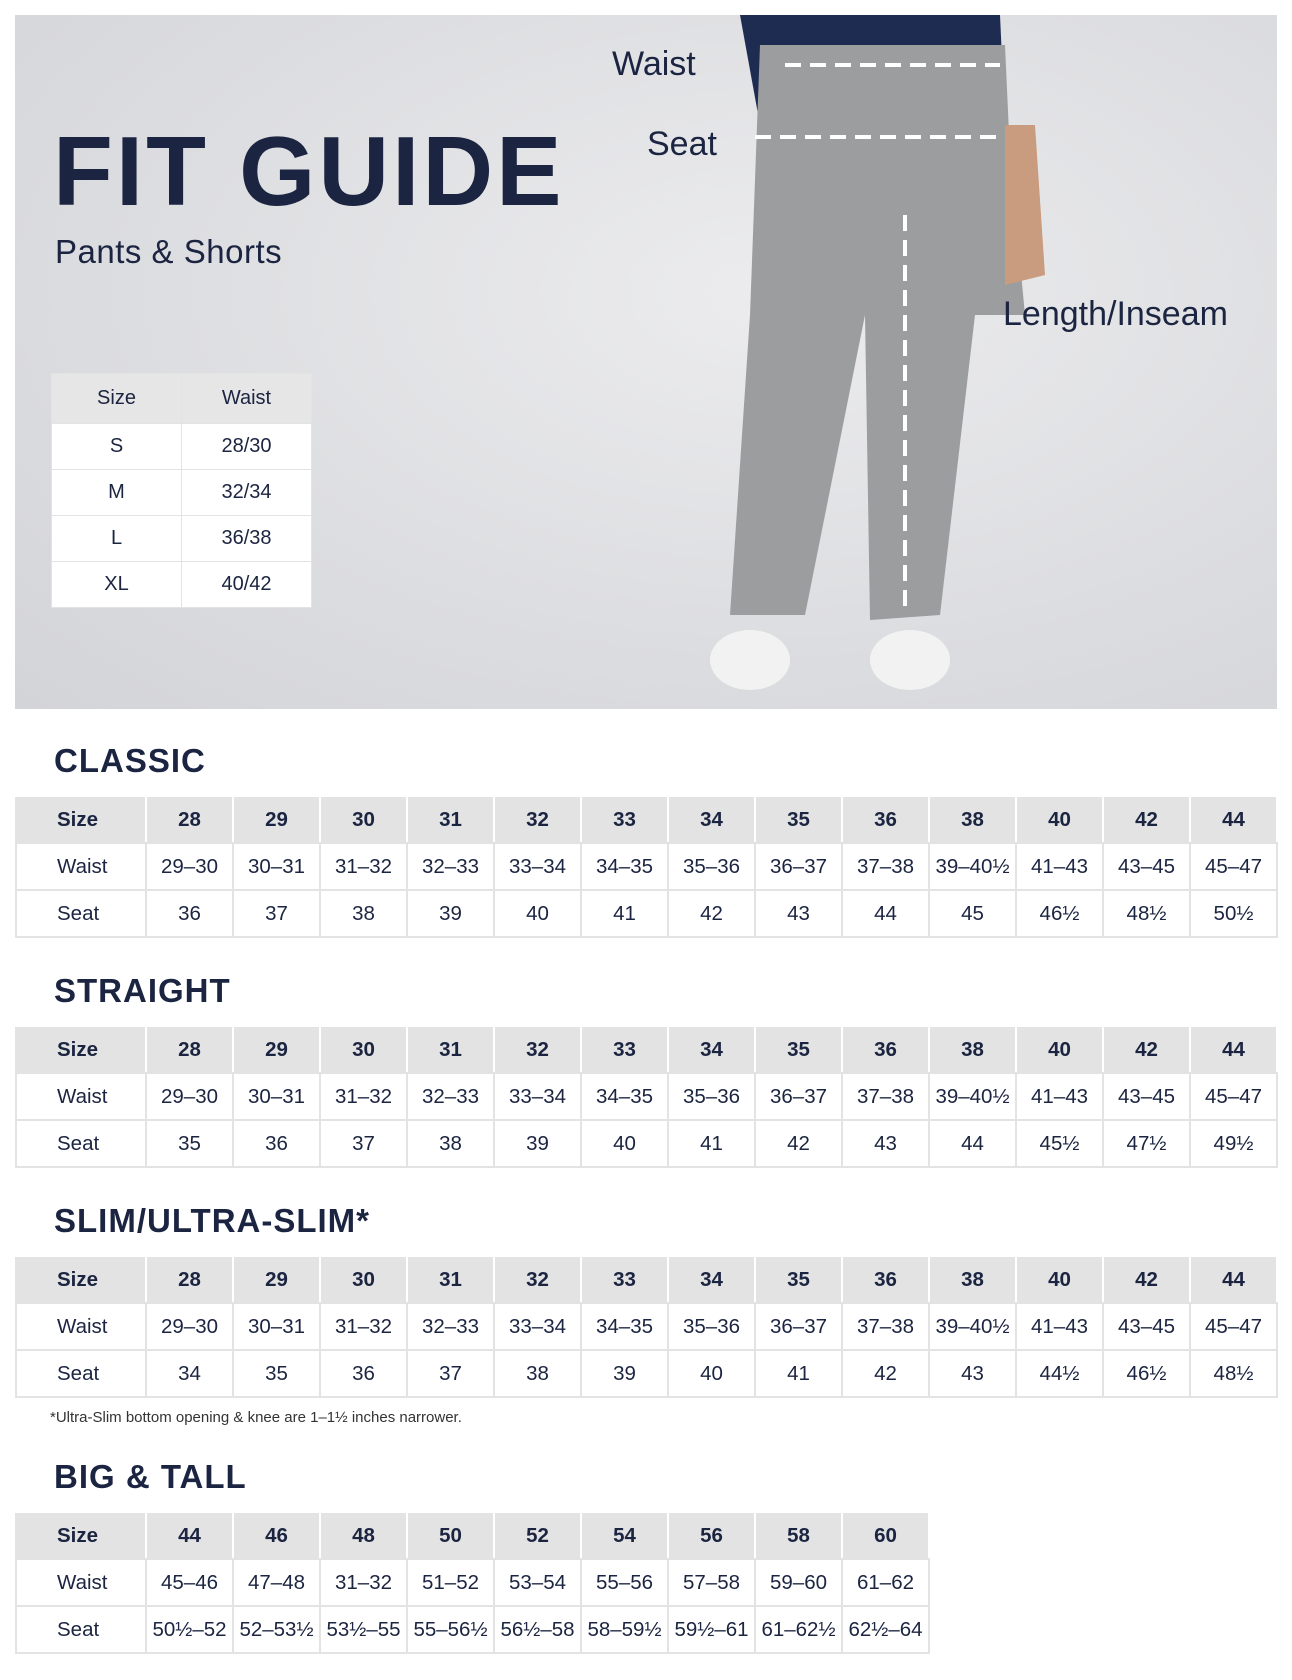 This screenshot has height=1680, width=1292. I want to click on cell: 56½–58, so click(537, 1629).